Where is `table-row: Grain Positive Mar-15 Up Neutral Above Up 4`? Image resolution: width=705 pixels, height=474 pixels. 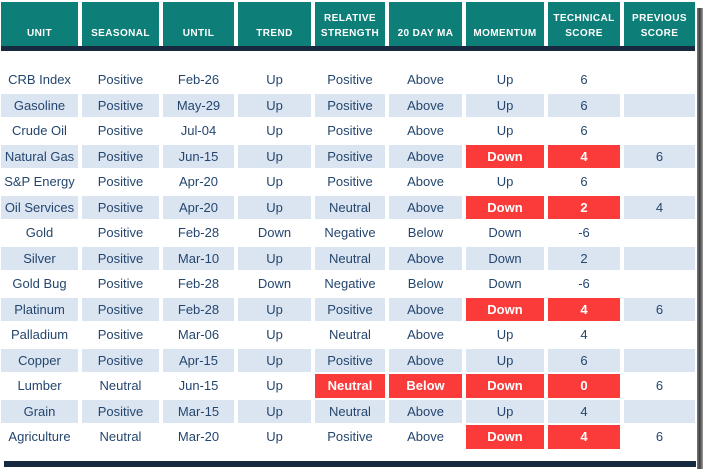 table-row: Grain Positive Mar-15 Up Neutral Above Up 4 is located at coordinates (348, 411).